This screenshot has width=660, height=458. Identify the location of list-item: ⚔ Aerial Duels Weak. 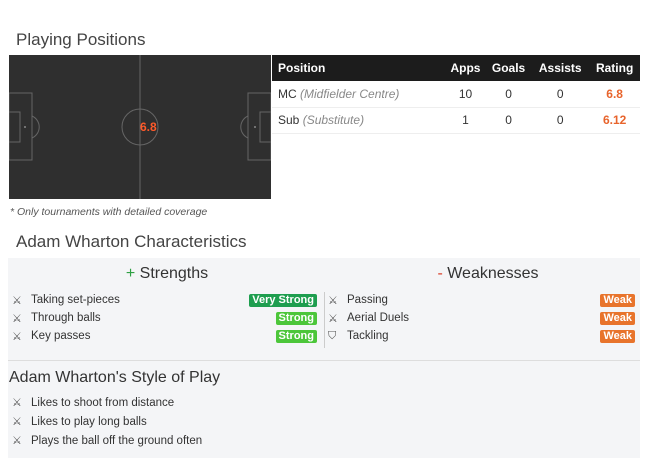
(481, 318).